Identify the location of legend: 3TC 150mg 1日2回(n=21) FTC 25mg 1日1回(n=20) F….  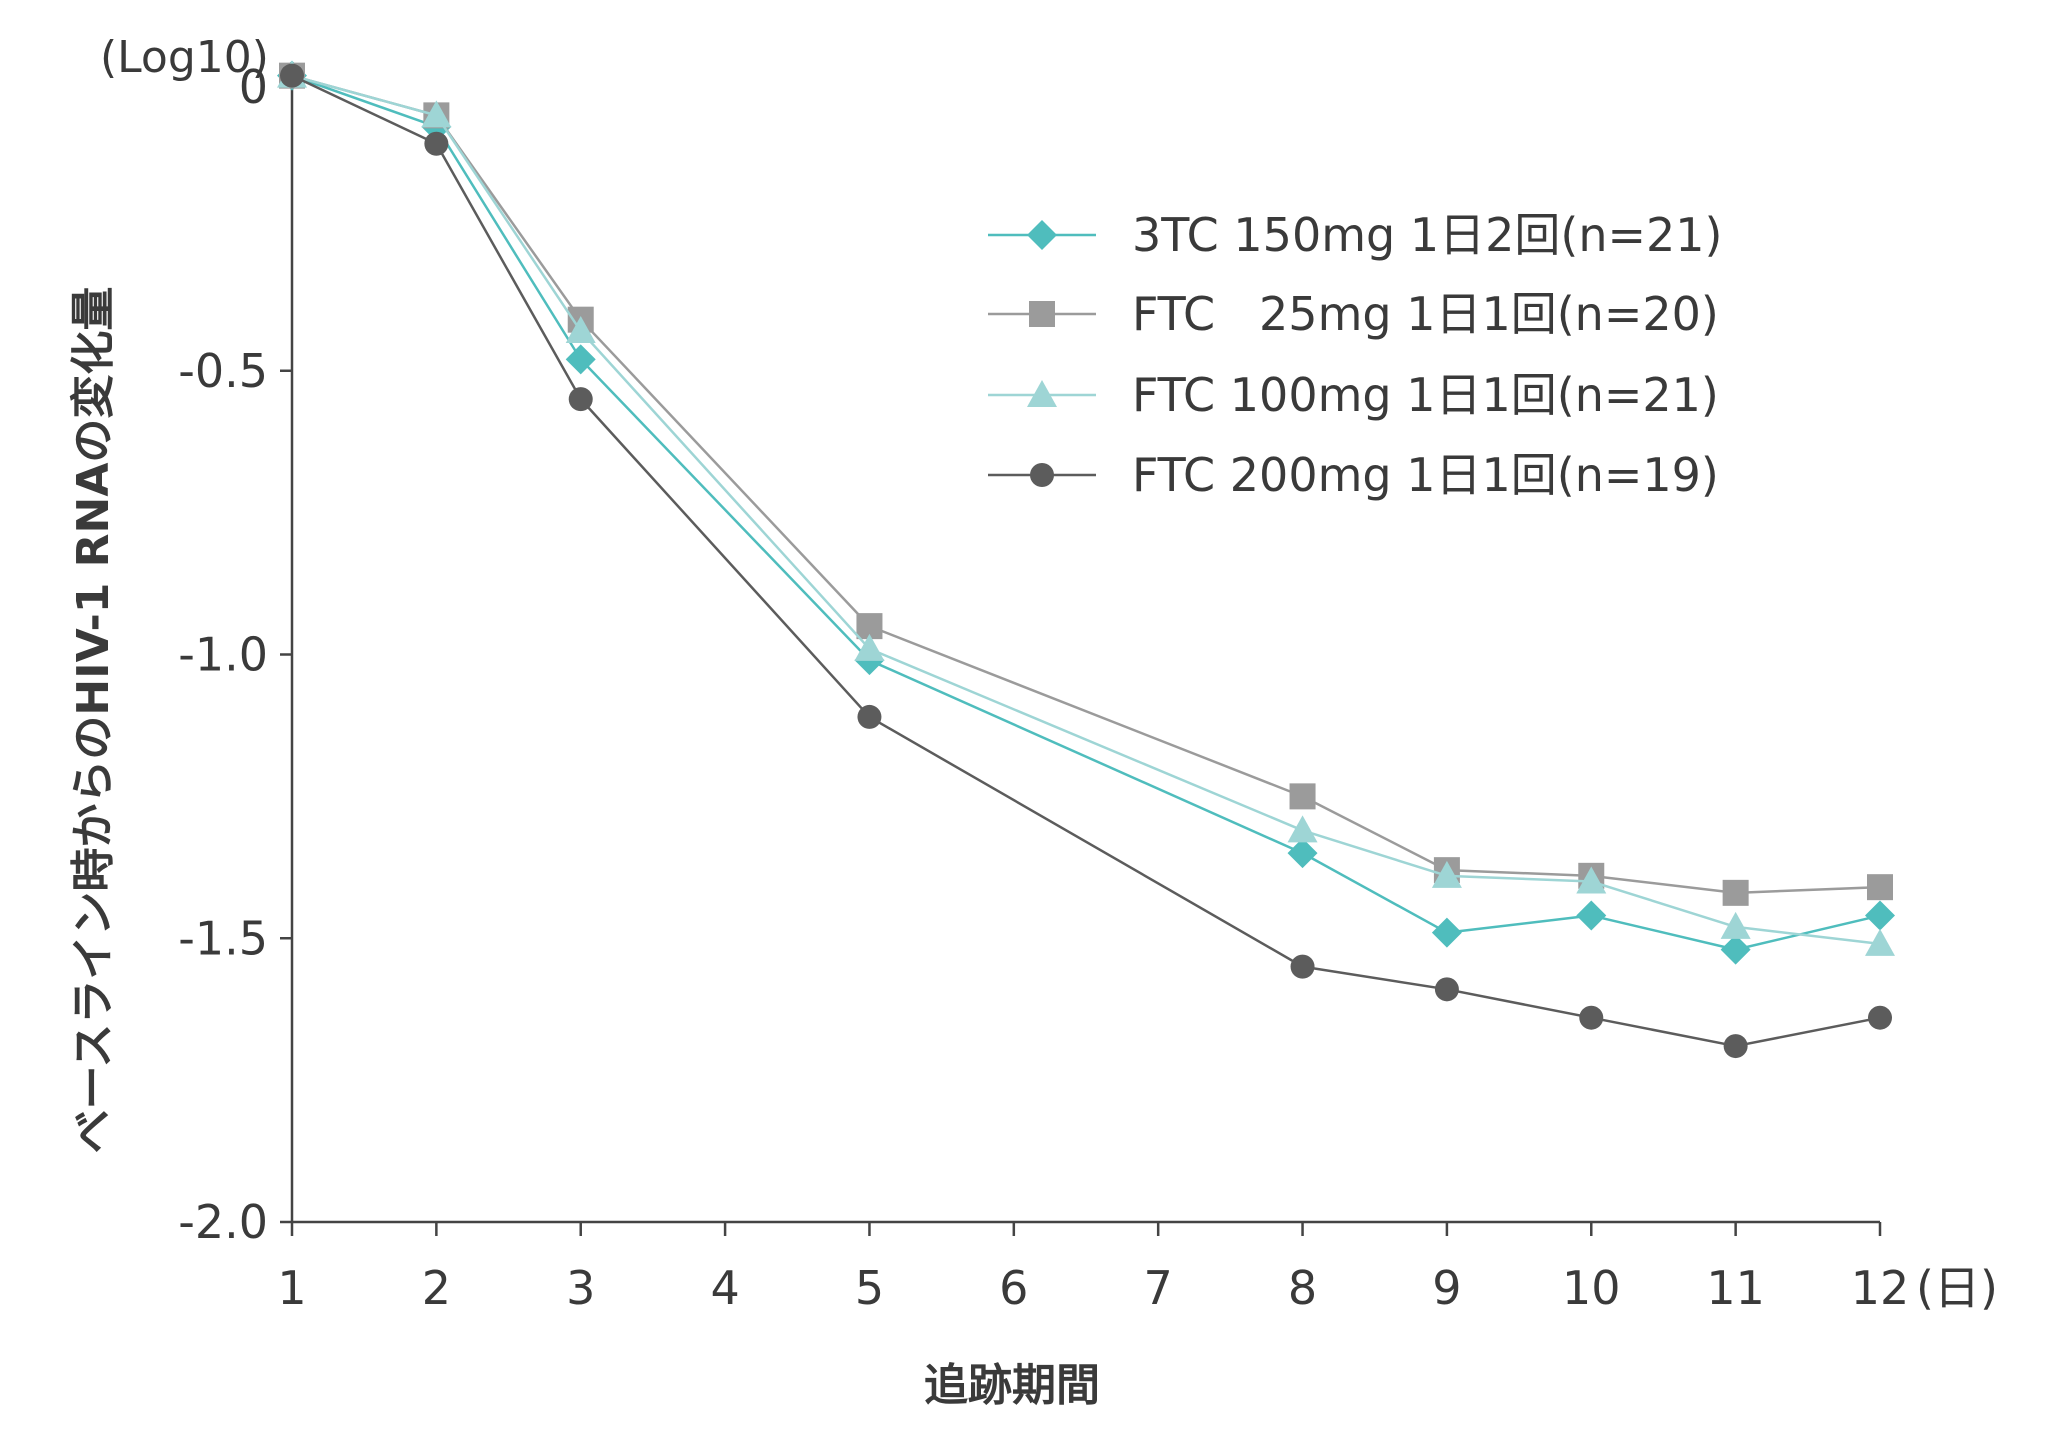
(1355, 355).